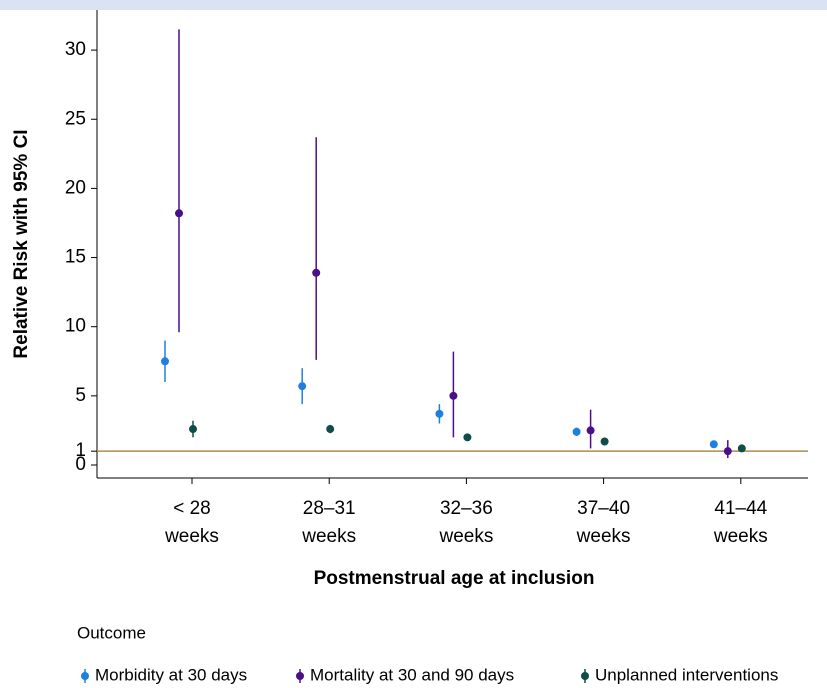 This screenshot has width=827, height=688. I want to click on legend-title: Outcome, so click(111, 632).